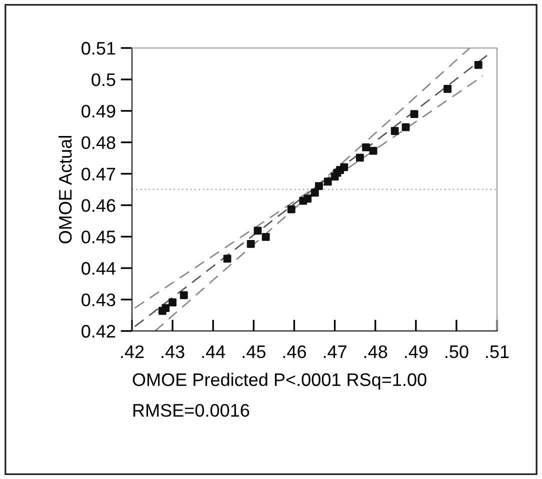  What do you see at coordinates (99, 174) in the screenshot?
I see `y-tick-label: 0.47` at bounding box center [99, 174].